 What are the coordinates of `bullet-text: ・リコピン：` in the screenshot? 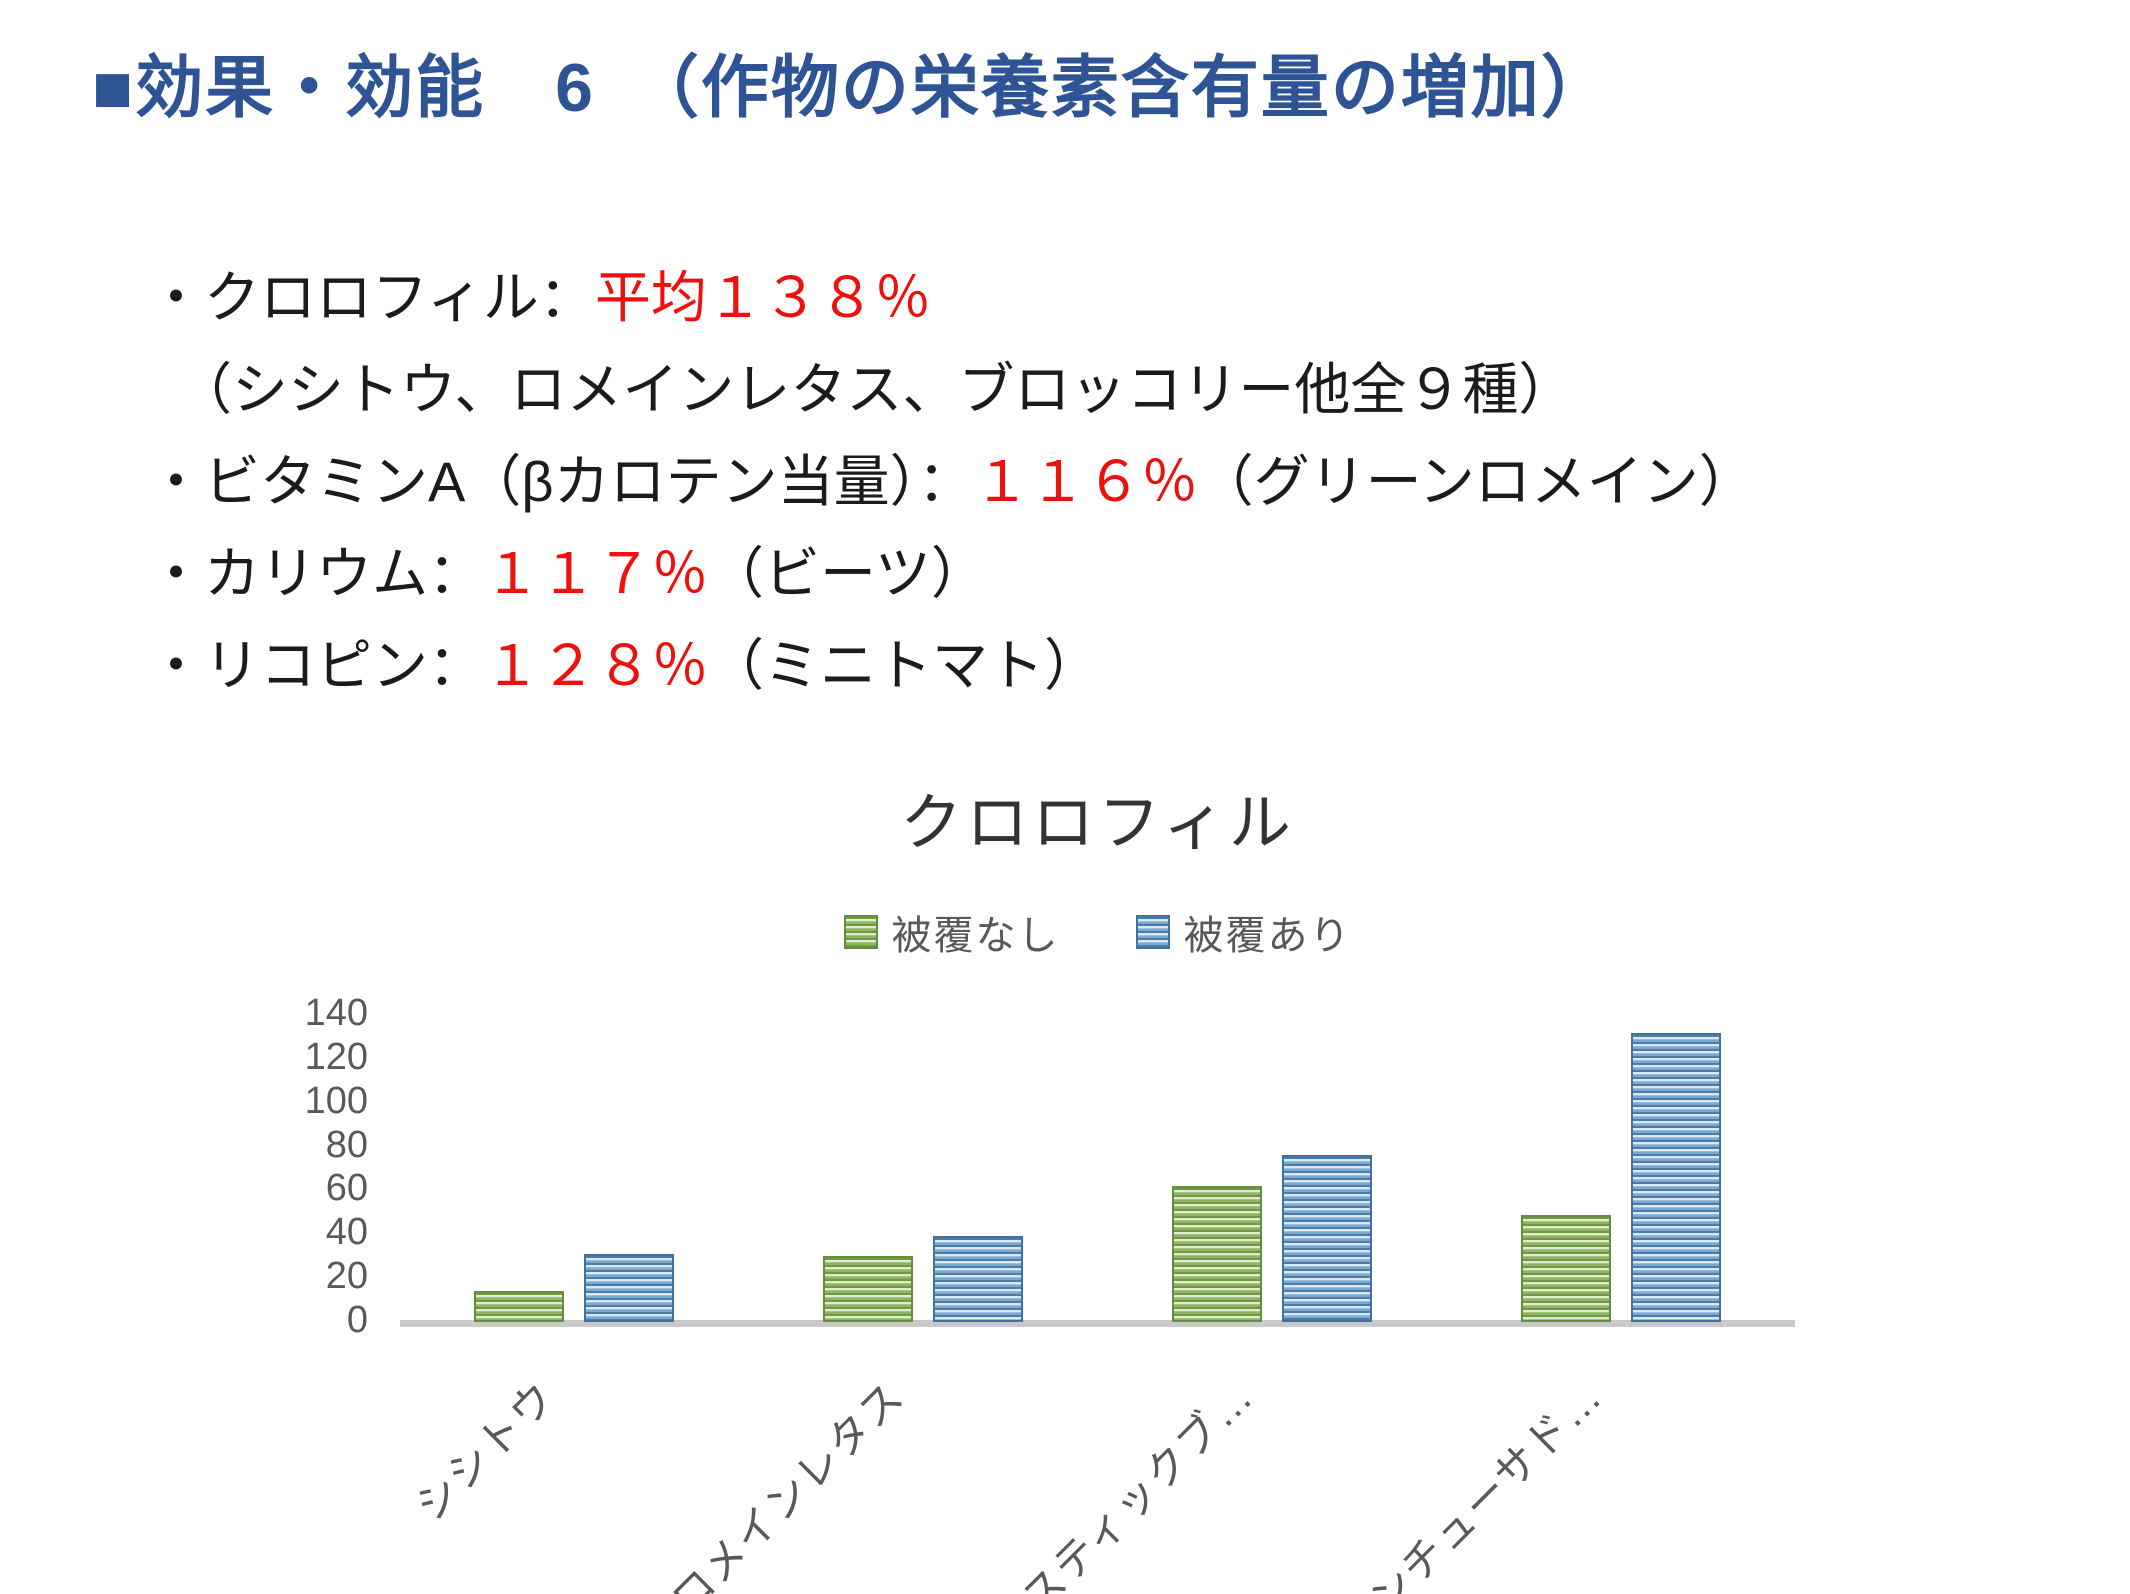 It's located at (316, 665).